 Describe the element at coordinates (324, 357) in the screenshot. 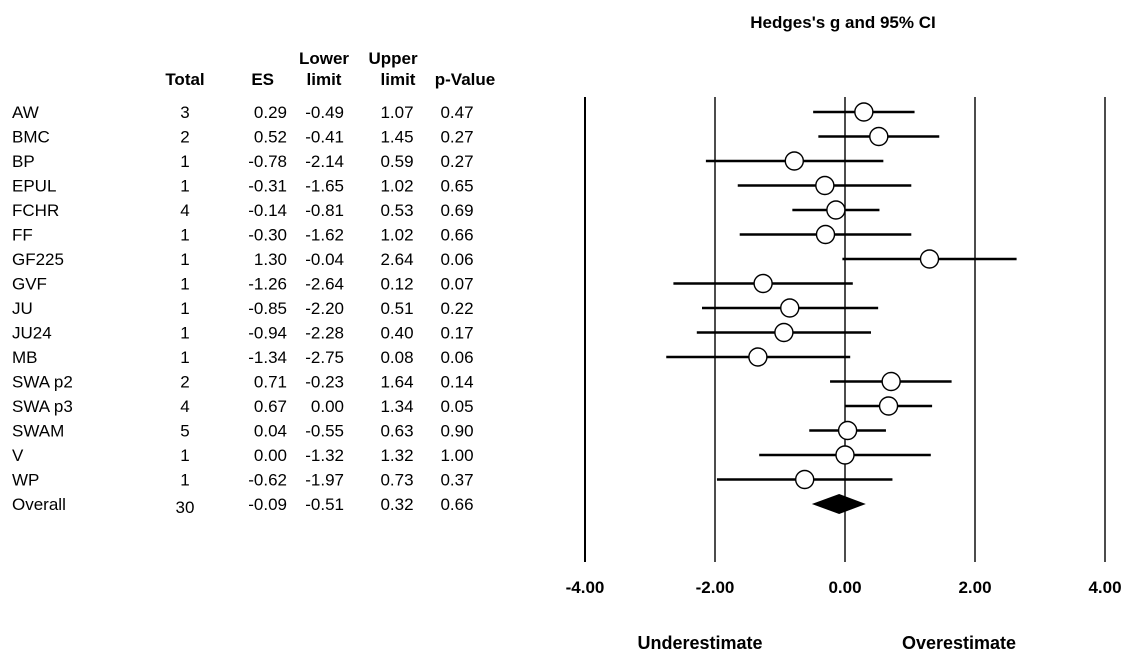

I see `row-lower-mb: -2.75` at that location.